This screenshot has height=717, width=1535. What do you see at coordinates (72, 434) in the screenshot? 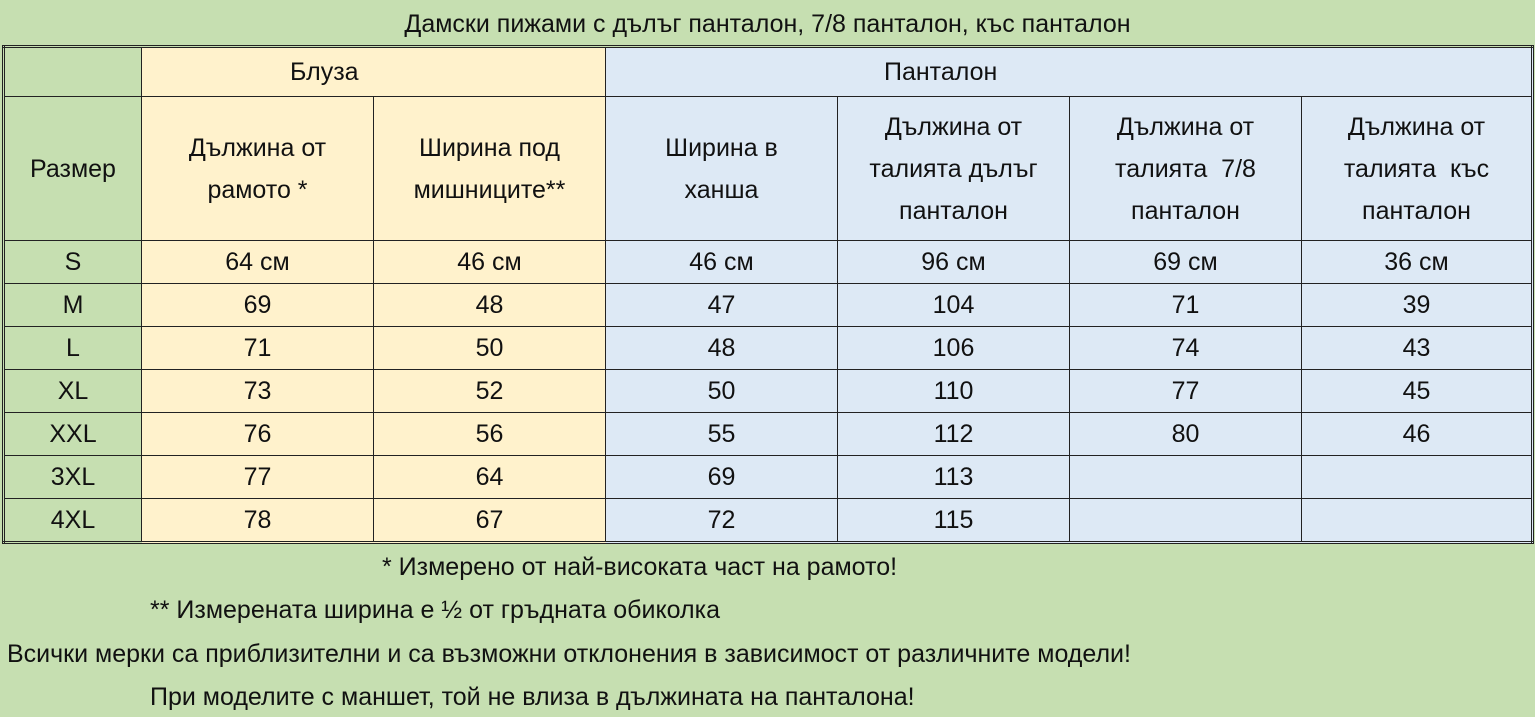
I see `cell-size: XXL` at bounding box center [72, 434].